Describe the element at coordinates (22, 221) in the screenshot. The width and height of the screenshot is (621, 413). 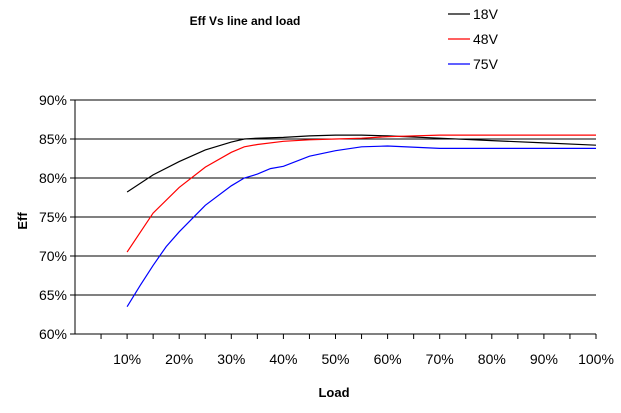
I see `y-axis-title: Eff` at that location.